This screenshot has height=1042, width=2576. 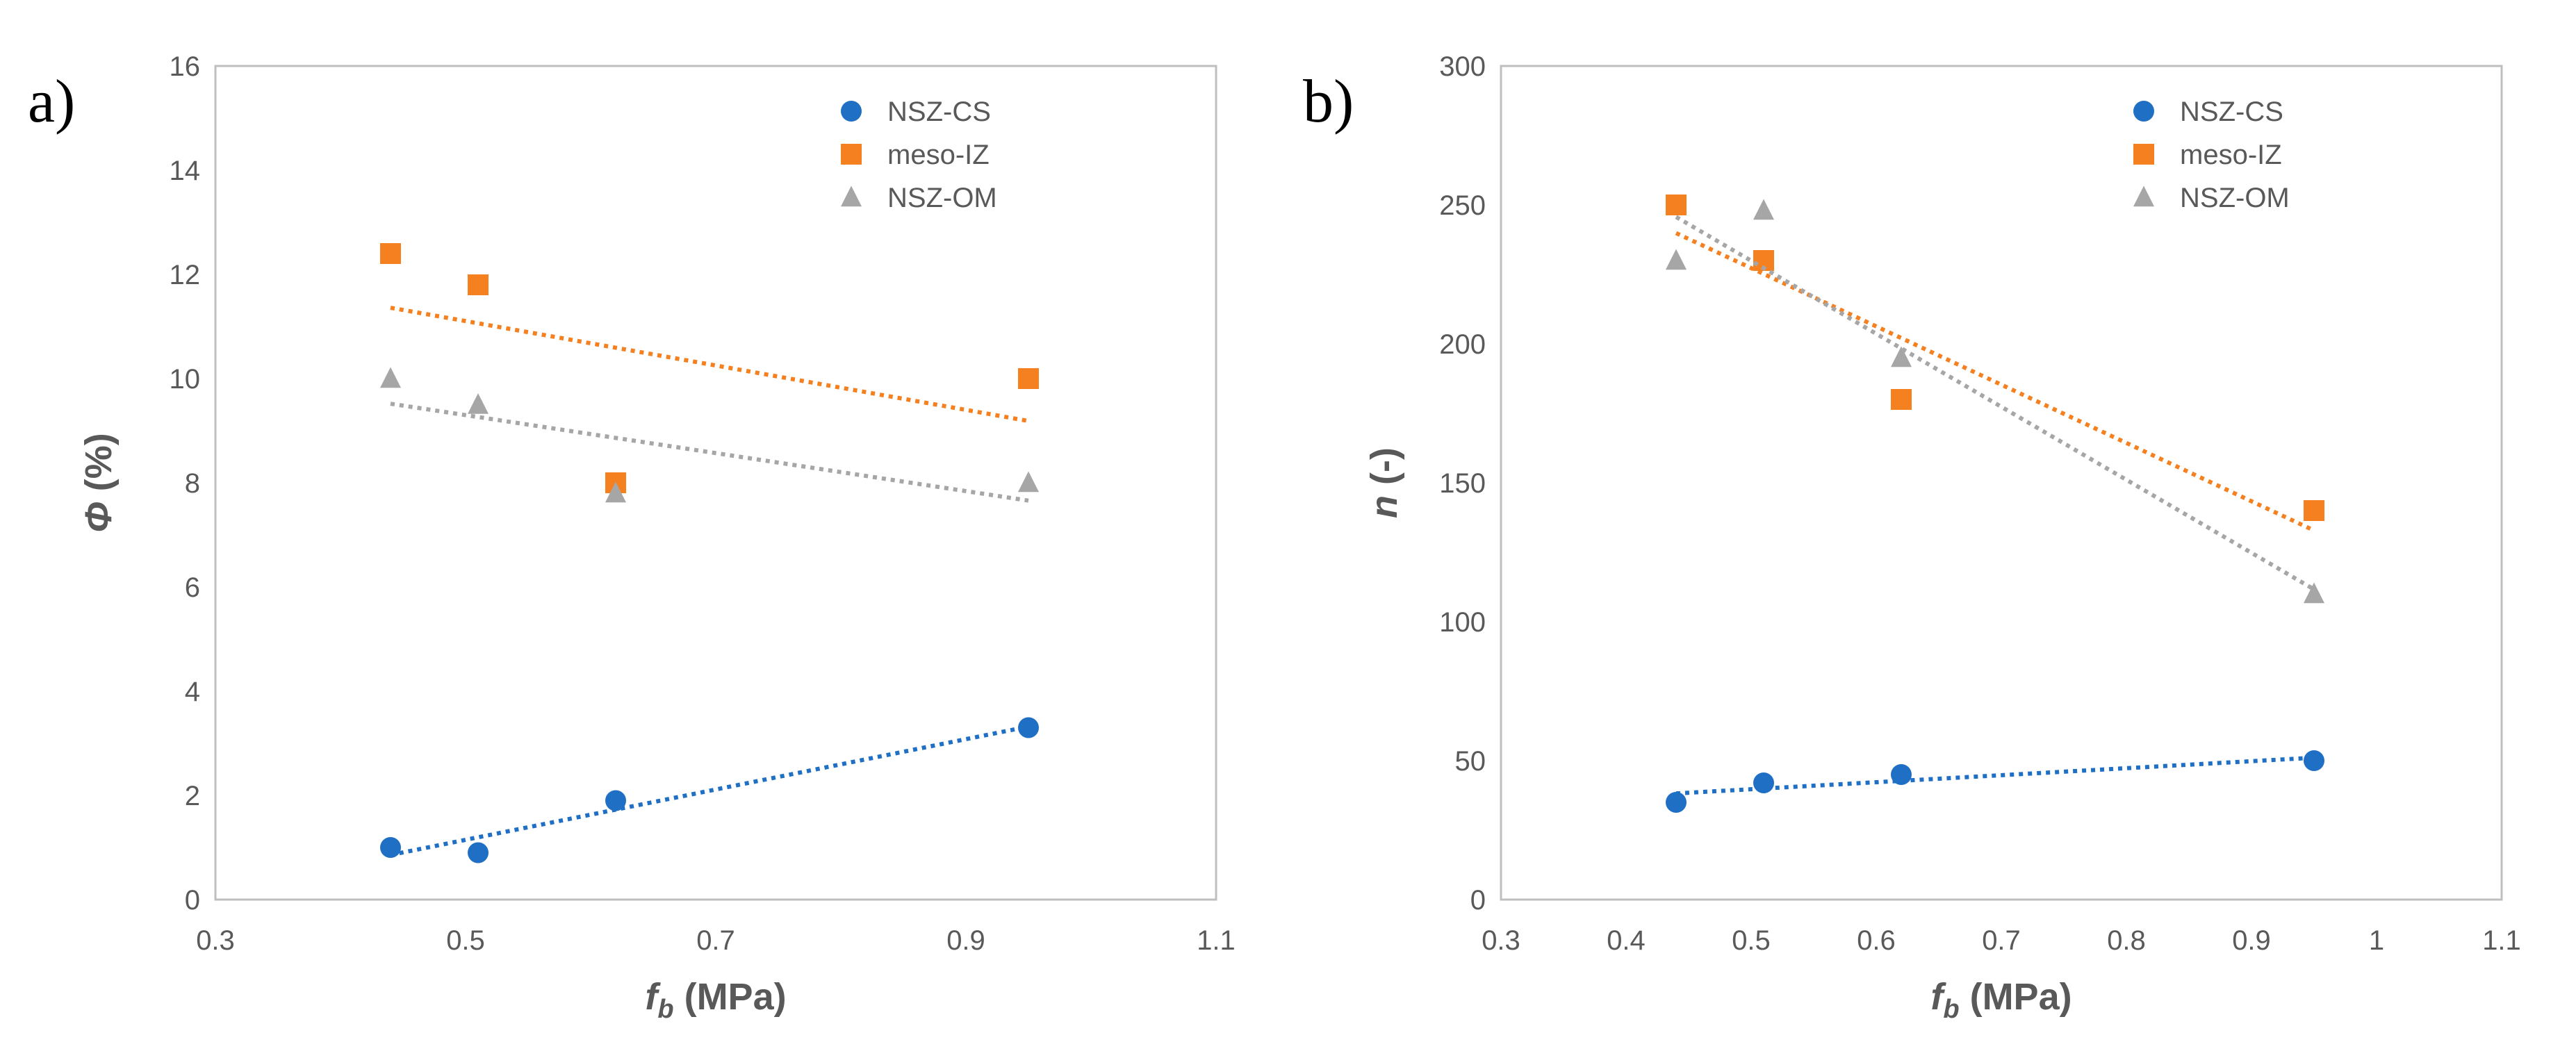 What do you see at coordinates (192, 796) in the screenshot?
I see `y-tick-label: 2` at bounding box center [192, 796].